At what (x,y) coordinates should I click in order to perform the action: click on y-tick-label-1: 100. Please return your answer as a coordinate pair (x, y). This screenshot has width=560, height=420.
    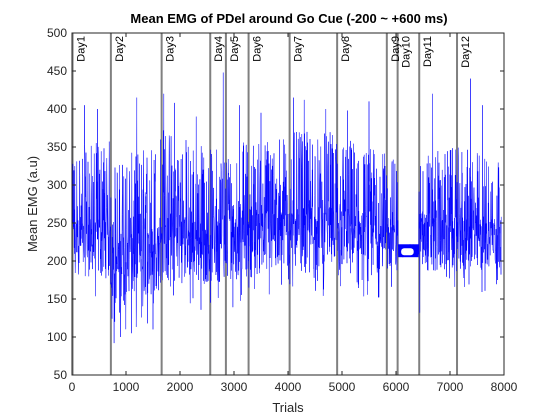
    Looking at the image, I should click on (57, 337).